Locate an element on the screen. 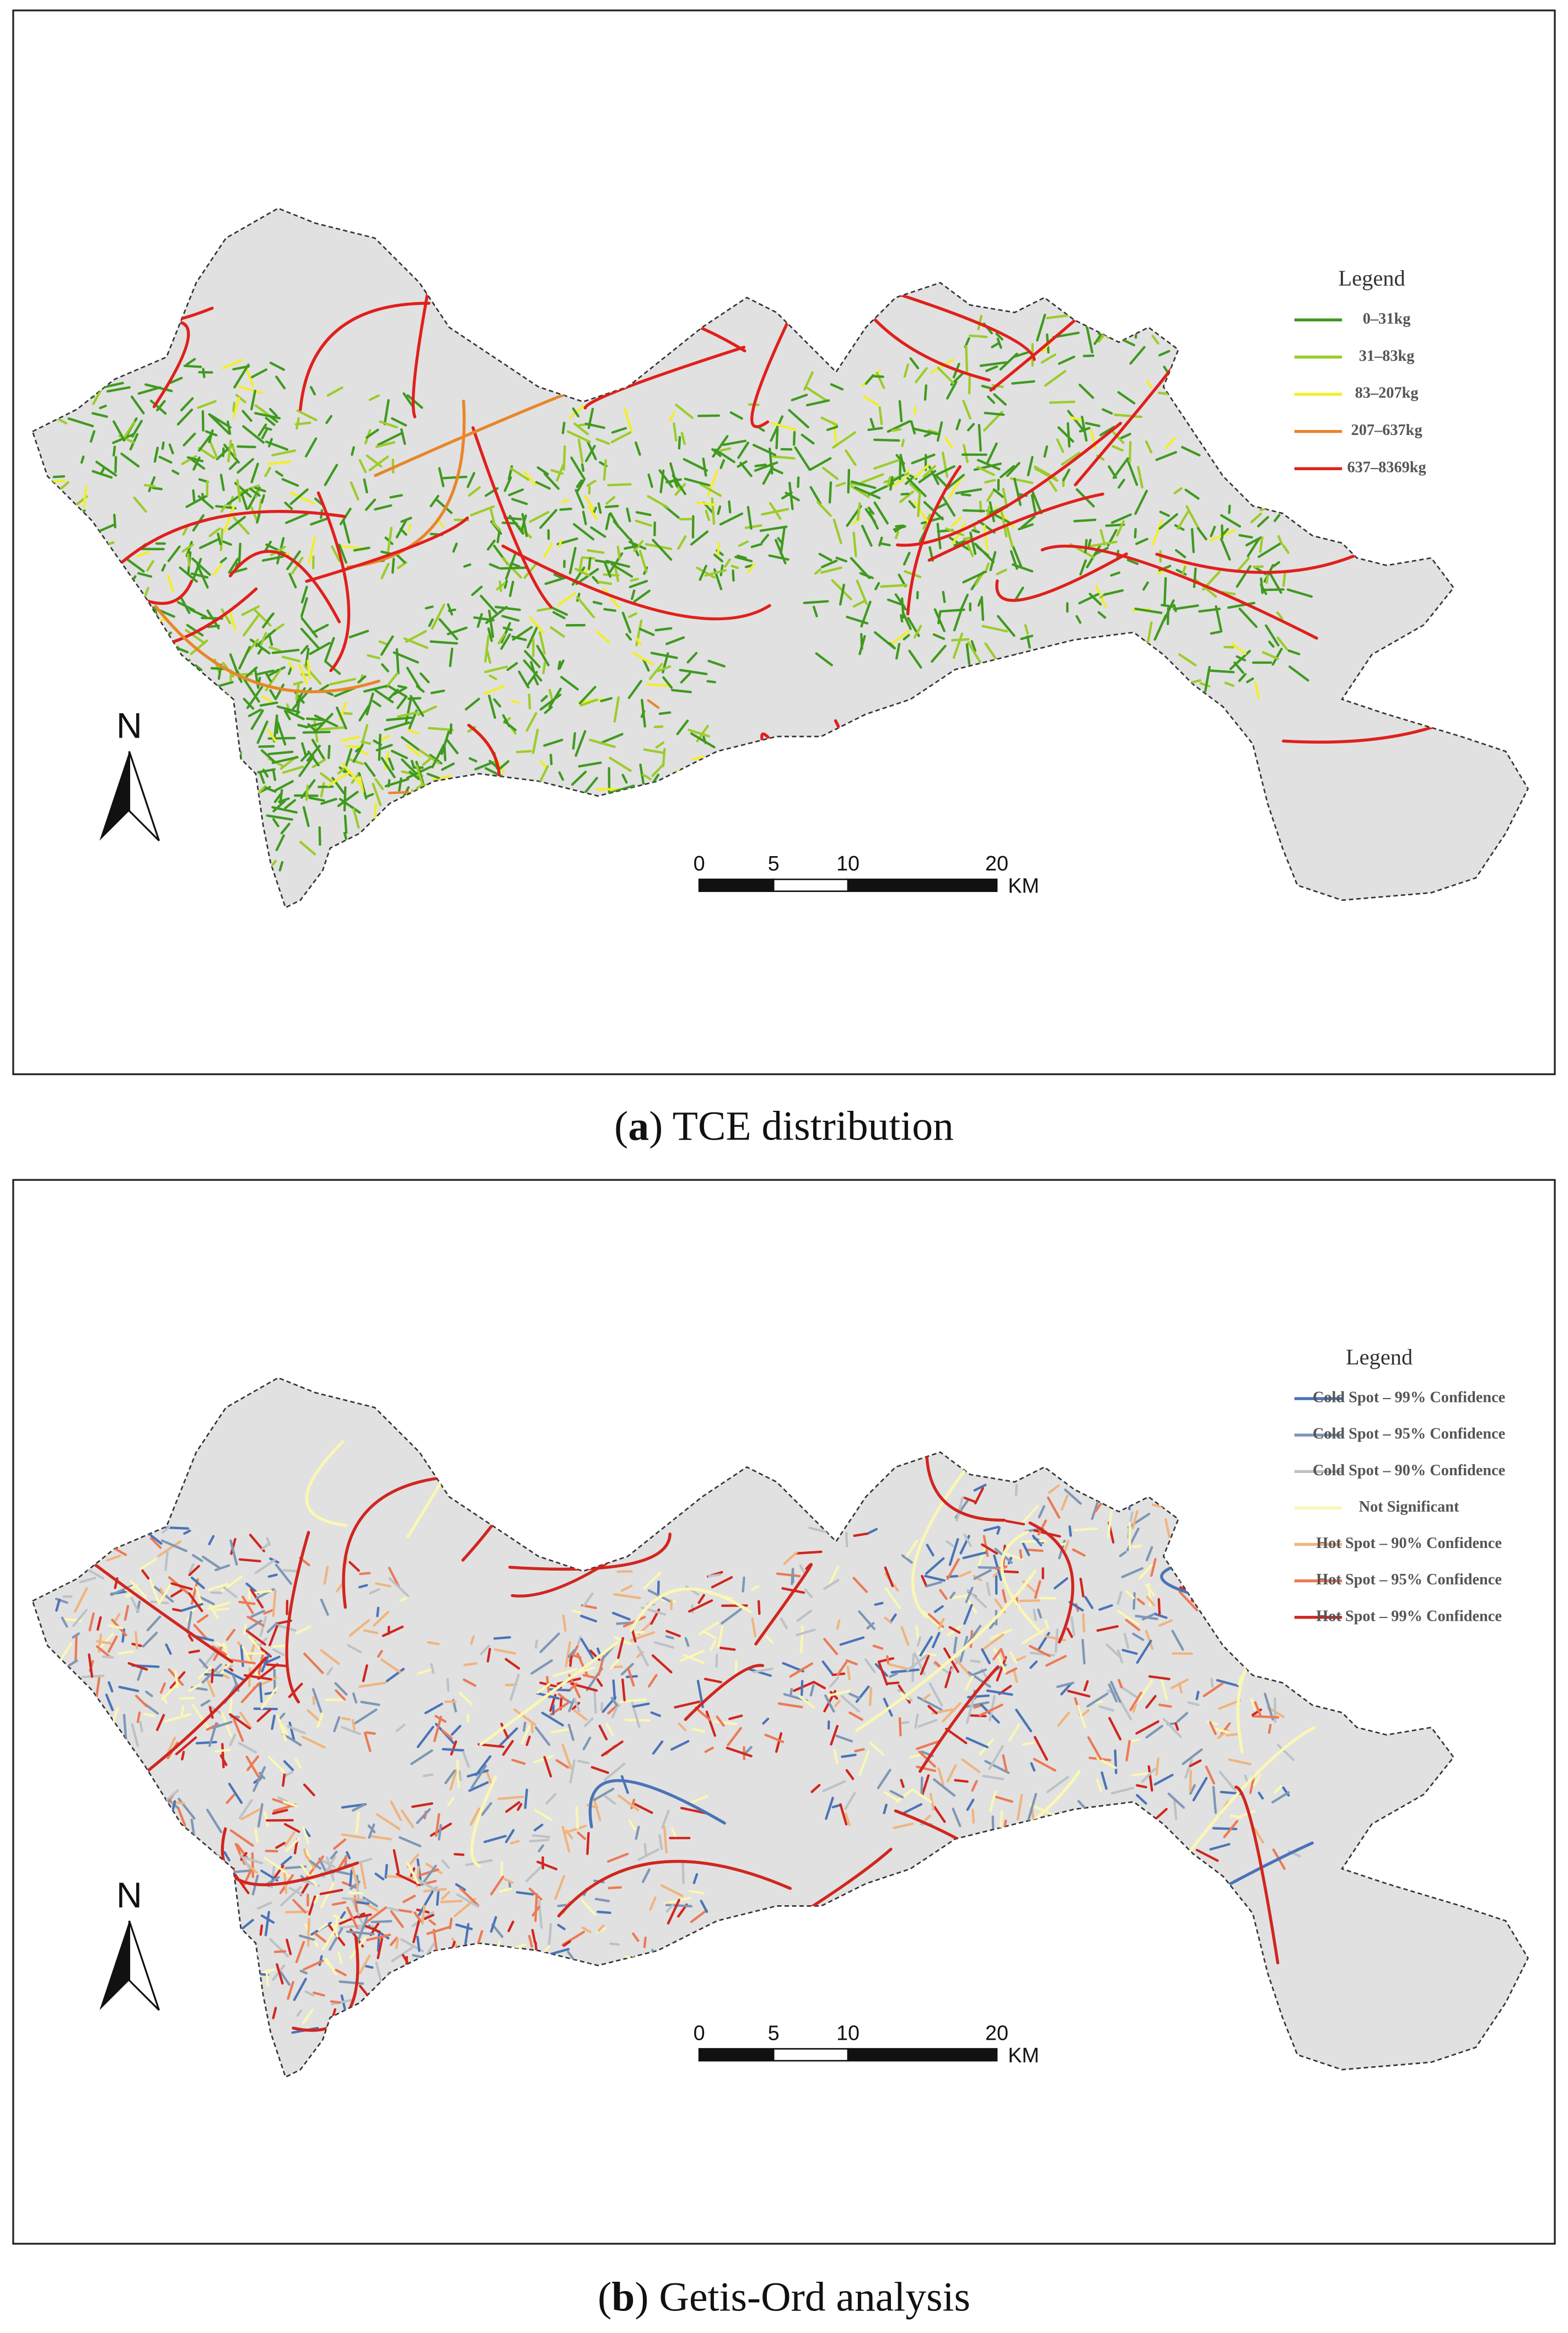  legend-label: Cold Spot – 95% Confidence is located at coordinates (1409, 1434).